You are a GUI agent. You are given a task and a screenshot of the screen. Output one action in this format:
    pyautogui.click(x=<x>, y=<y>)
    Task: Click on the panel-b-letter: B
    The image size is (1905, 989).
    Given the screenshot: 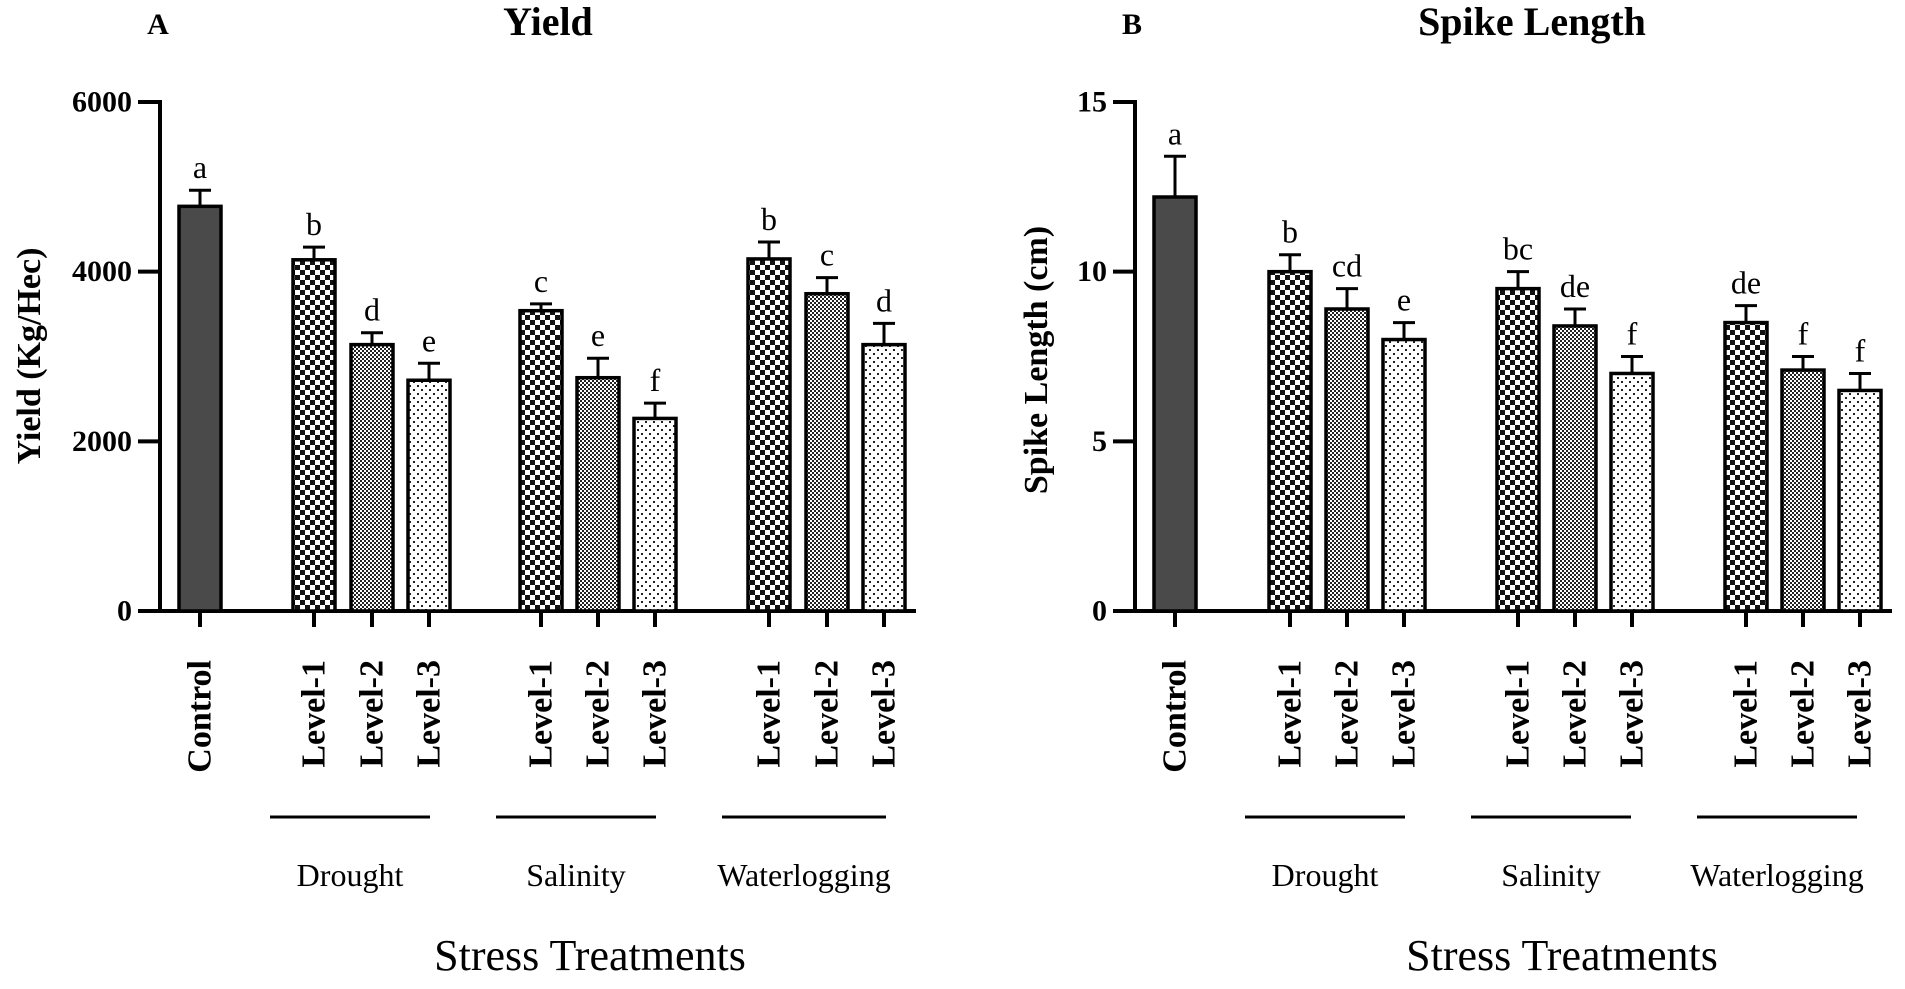 What is the action you would take?
    pyautogui.click(x=1132, y=24)
    